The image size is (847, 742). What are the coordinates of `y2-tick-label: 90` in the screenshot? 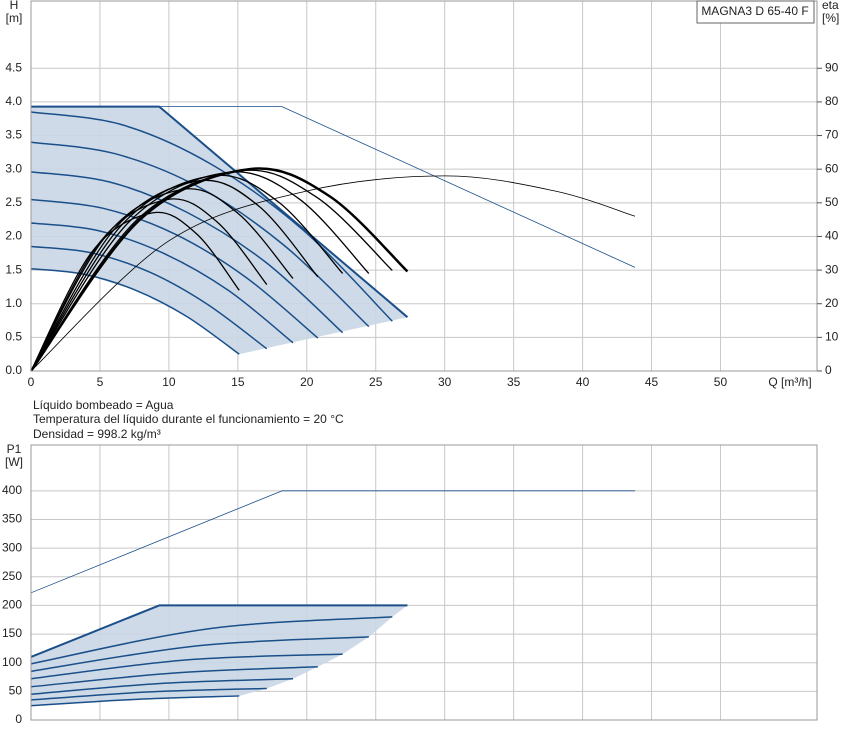 It's located at (832, 67).